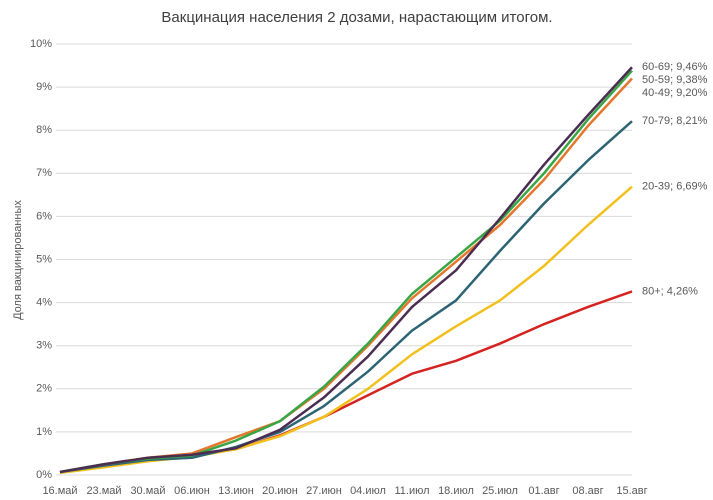  What do you see at coordinates (44, 303) in the screenshot?
I see `y-tick-label: 4%` at bounding box center [44, 303].